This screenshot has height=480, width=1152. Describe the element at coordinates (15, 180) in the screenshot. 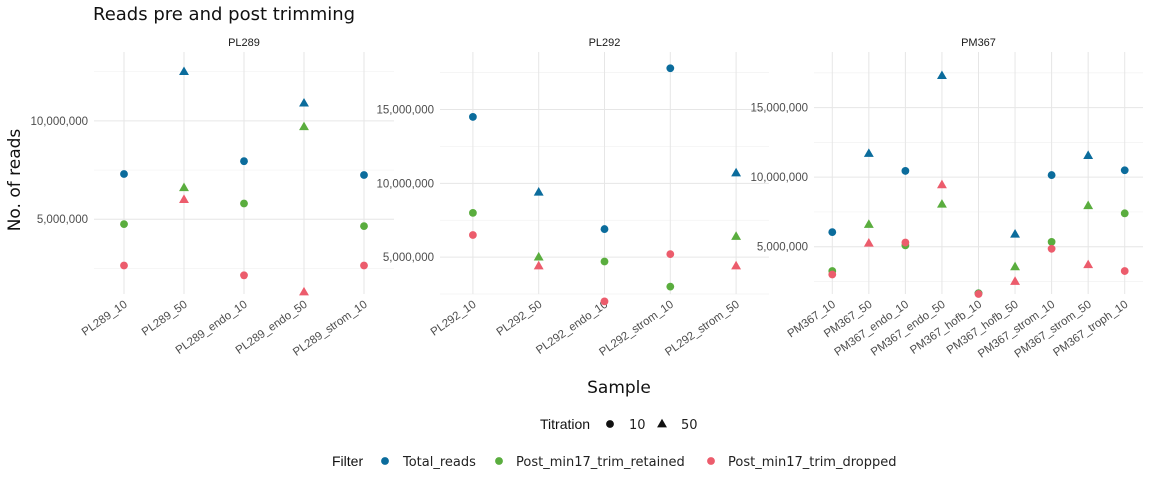

I see `y-axis-label: No. of reads` at that location.